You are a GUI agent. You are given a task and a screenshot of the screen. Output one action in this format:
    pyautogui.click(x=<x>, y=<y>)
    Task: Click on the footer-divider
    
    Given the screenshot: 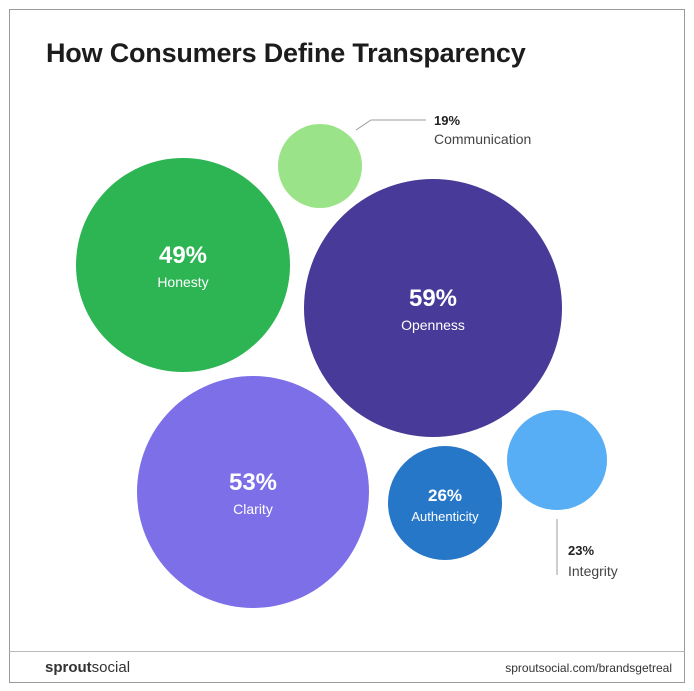 What is the action you would take?
    pyautogui.click(x=347, y=651)
    